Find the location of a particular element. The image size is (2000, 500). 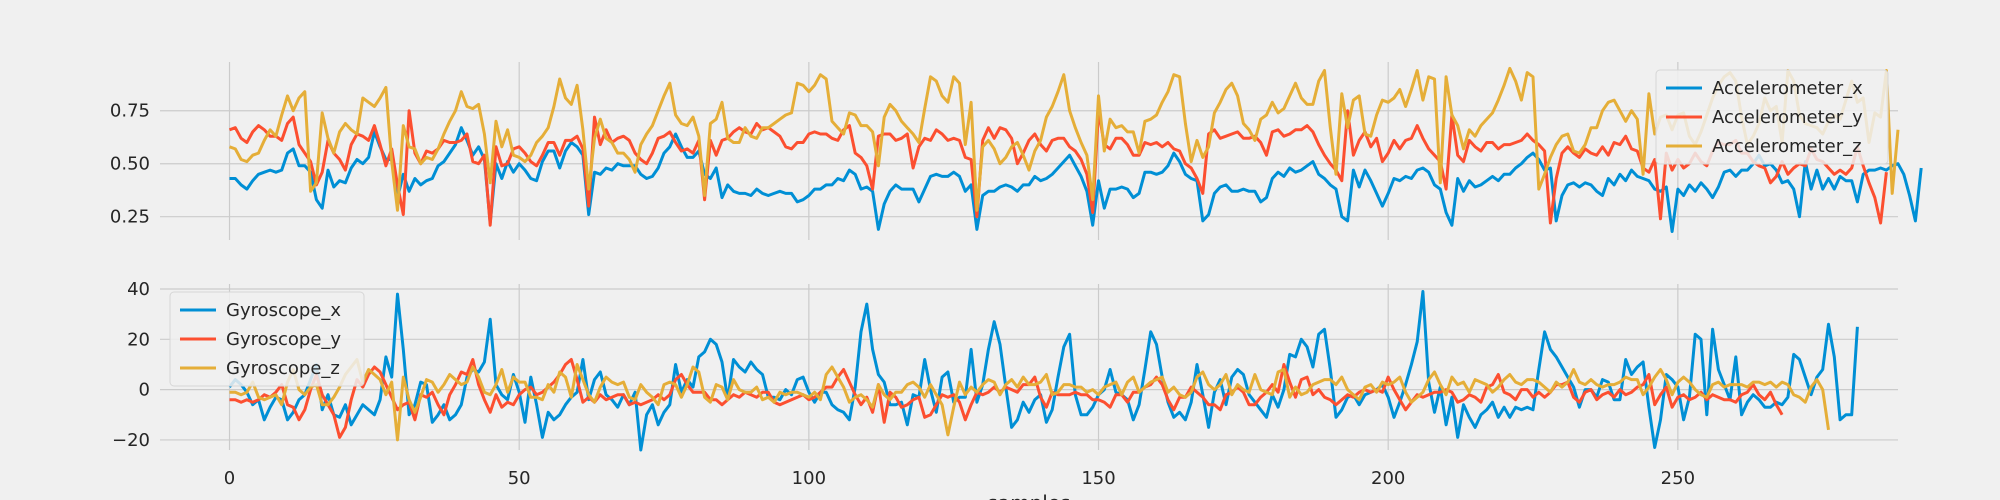

legend-label: Accelerometer_y is located at coordinates (1787, 117).